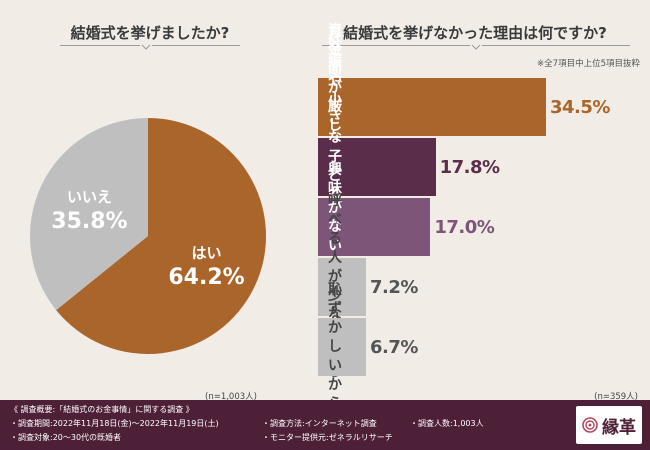  Describe the element at coordinates (327, 437) in the screenshot. I see `survey-provider: ・モニター提供元:ゼネラルリサーチ` at that location.